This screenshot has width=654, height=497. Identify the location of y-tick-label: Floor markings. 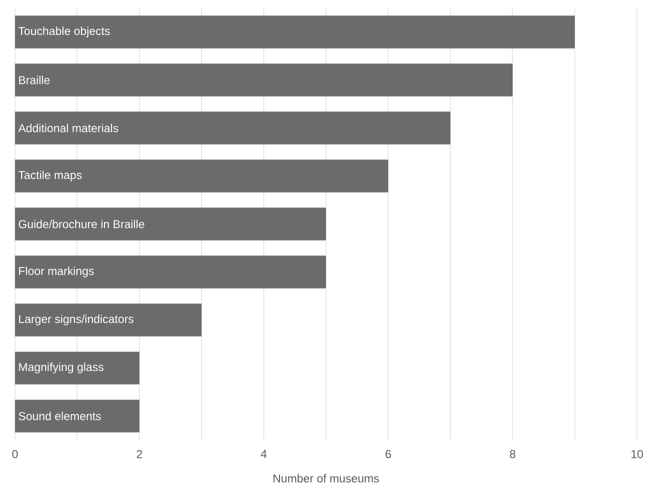
(56, 272).